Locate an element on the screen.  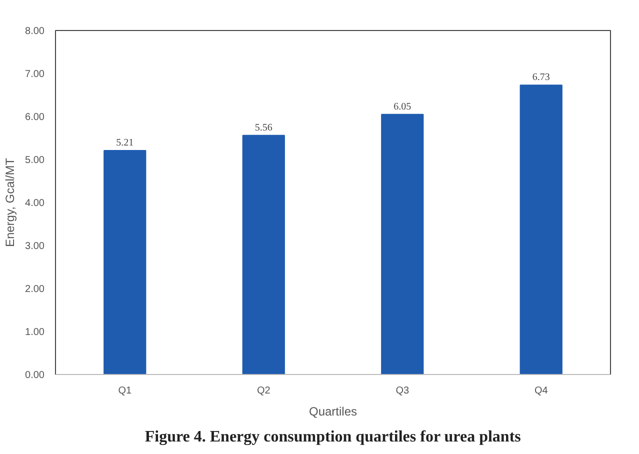
data-label: 6.73 is located at coordinates (541, 78).